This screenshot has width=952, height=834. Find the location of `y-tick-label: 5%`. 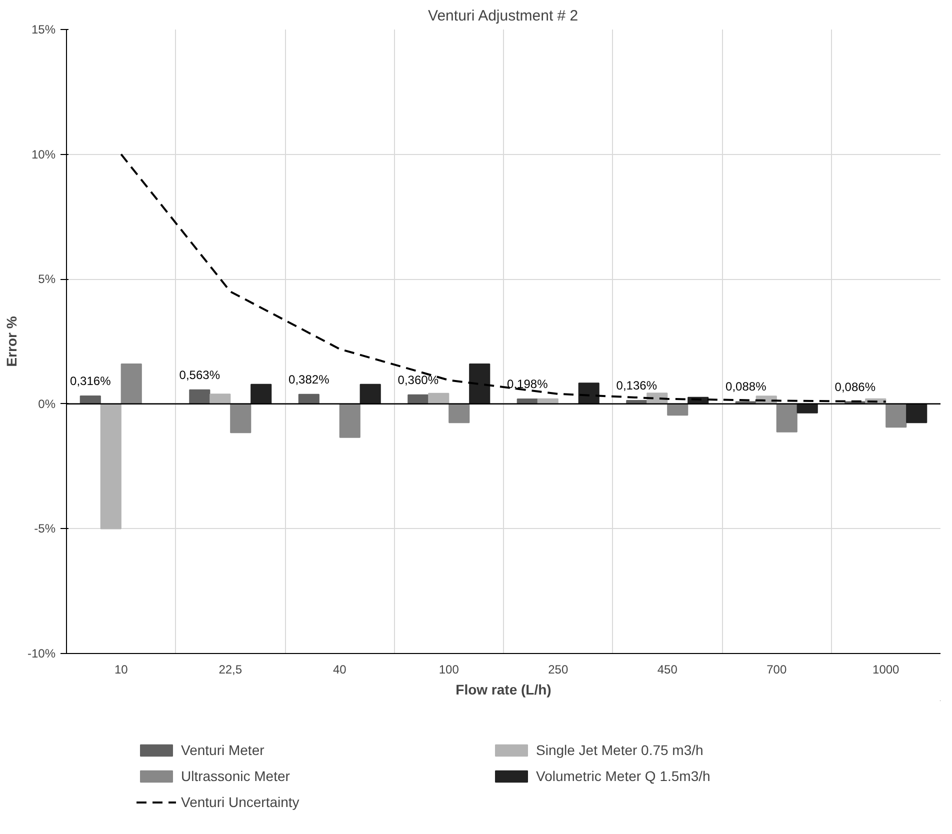

y-tick-label: 5% is located at coordinates (47, 279).